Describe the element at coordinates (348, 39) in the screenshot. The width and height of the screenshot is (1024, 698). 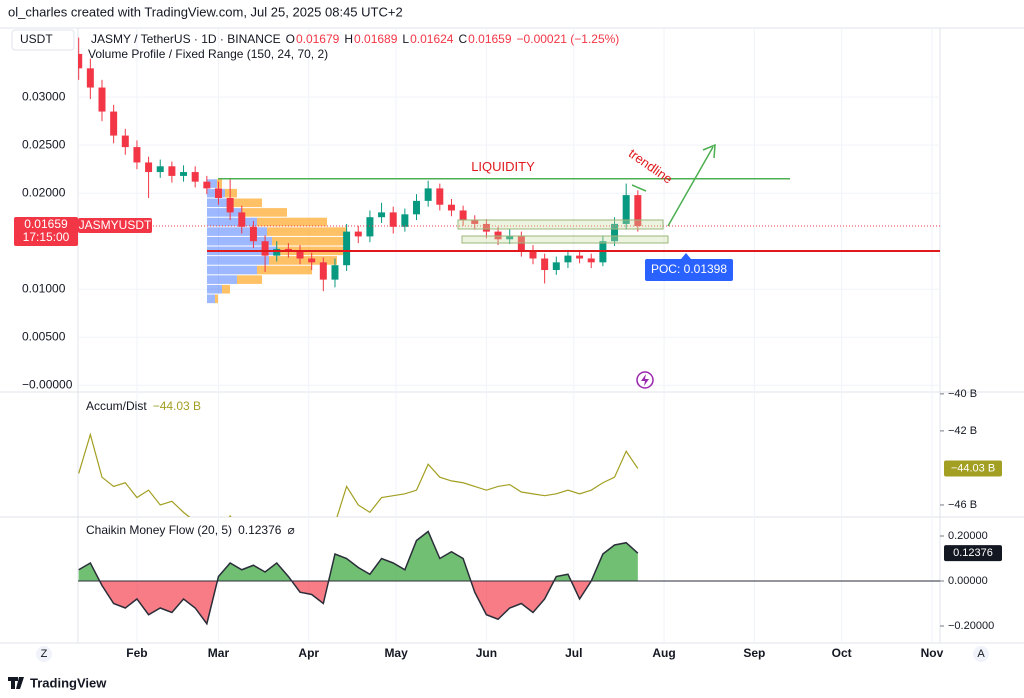
I see `legend-item: H` at that location.